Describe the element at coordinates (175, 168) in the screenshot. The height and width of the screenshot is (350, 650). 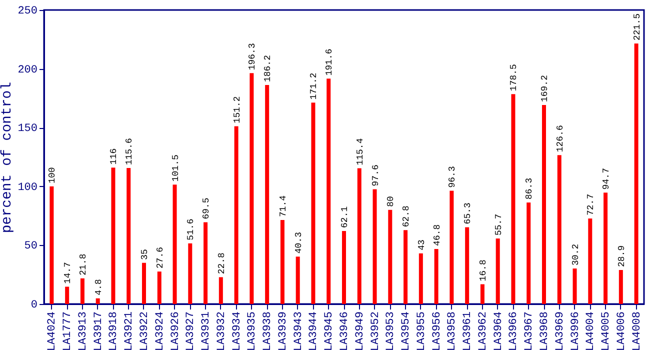
I see `data-label: 101.5` at that location.